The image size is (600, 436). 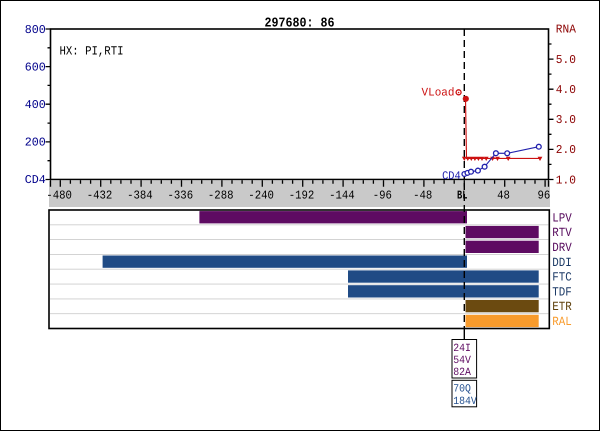 What do you see at coordinates (59, 195) in the screenshot?
I see `svg-text: -480` at bounding box center [59, 195].